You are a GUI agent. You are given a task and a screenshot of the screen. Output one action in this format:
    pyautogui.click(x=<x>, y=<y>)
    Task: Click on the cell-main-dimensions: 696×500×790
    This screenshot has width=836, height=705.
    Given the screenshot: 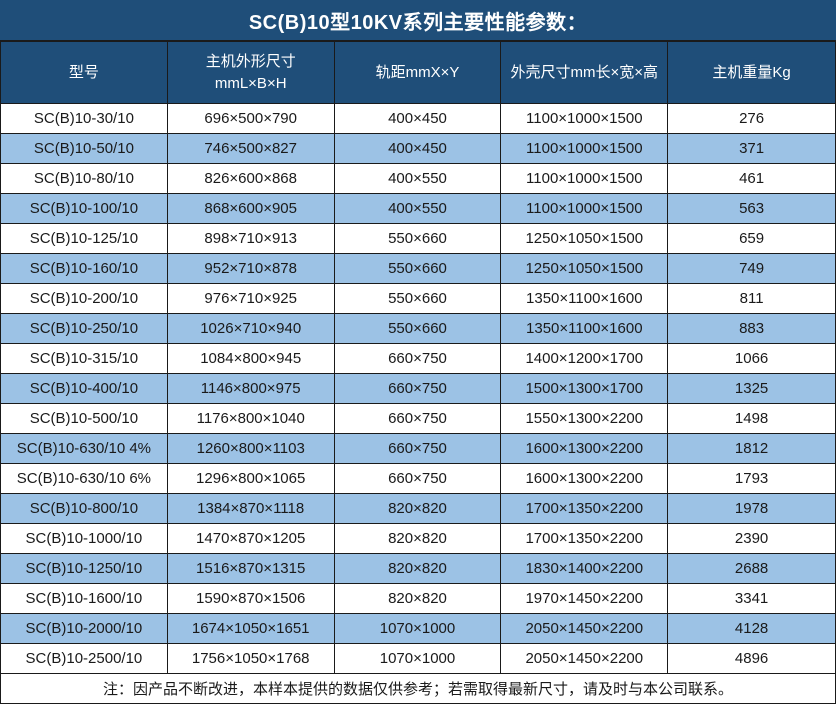 What is the action you would take?
    pyautogui.click(x=251, y=118)
    